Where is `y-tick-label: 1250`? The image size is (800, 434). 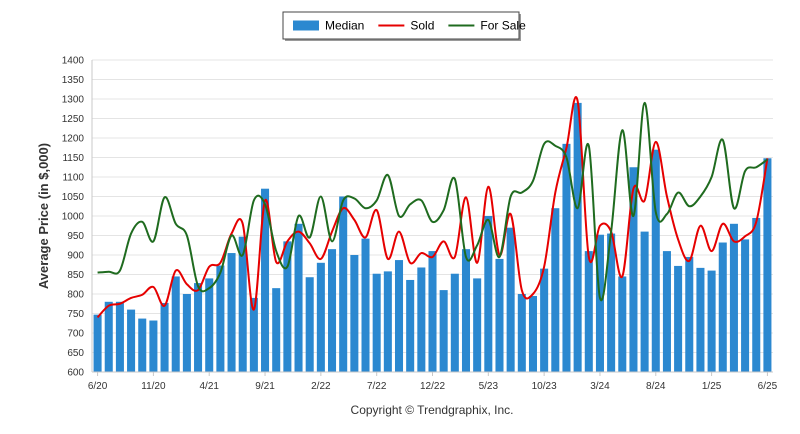
y-tick-label: 1250 is located at coordinates (73, 119).